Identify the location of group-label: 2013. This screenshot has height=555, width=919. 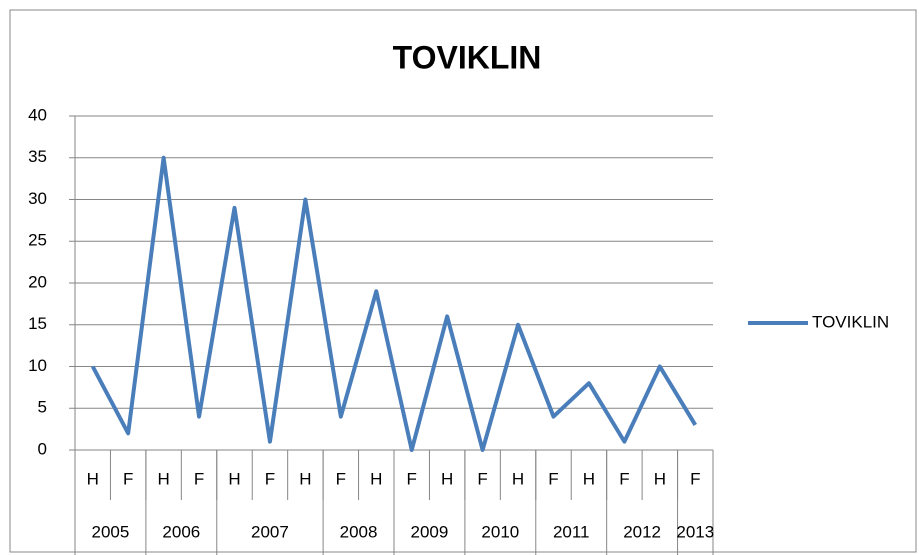
(695, 531).